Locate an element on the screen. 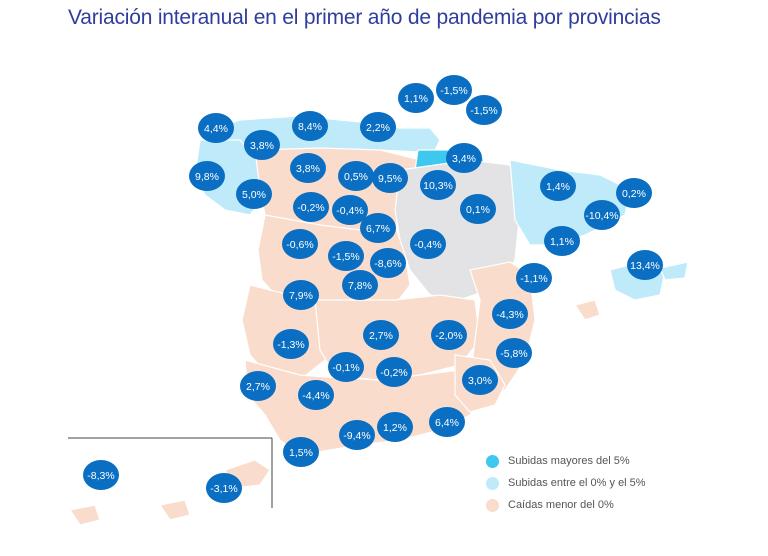 The width and height of the screenshot is (768, 556). province-value-marker: 9,5% is located at coordinates (390, 178).